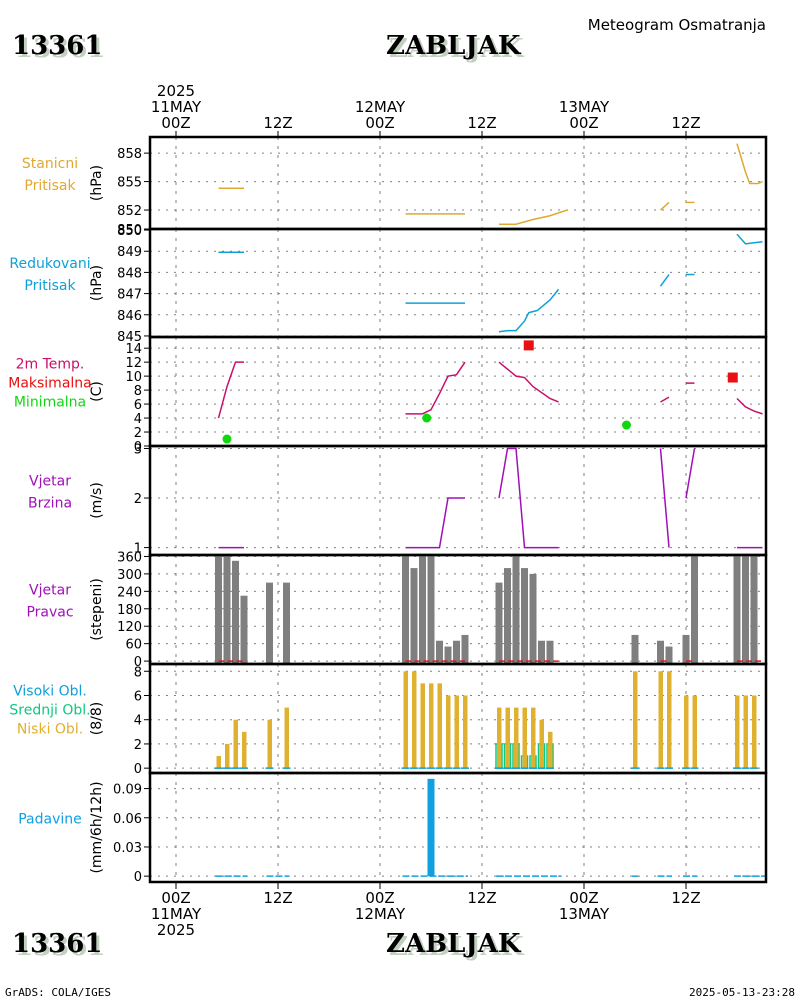 The image size is (800, 1000). I want to click on panel-label: Maksimalna, so click(50, 384).